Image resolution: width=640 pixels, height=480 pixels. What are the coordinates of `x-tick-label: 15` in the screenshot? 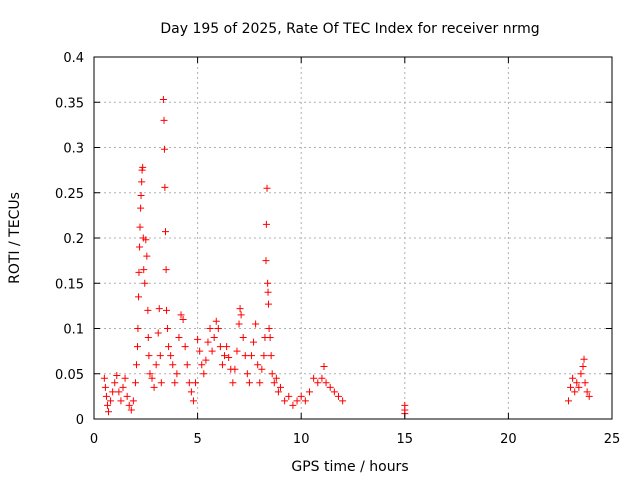 It's located at (405, 439).